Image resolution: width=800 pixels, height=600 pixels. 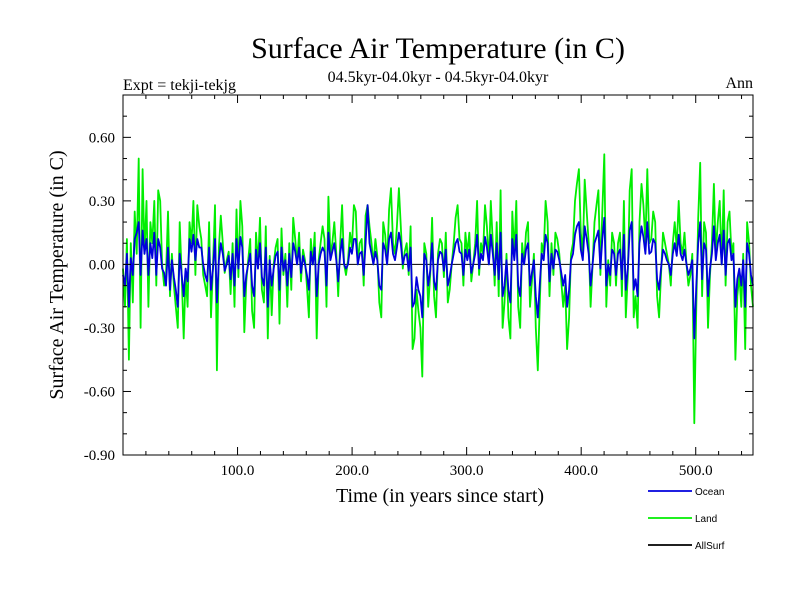 What do you see at coordinates (686, 519) in the screenshot?
I see `legend: Ocean Land AllSurf` at bounding box center [686, 519].